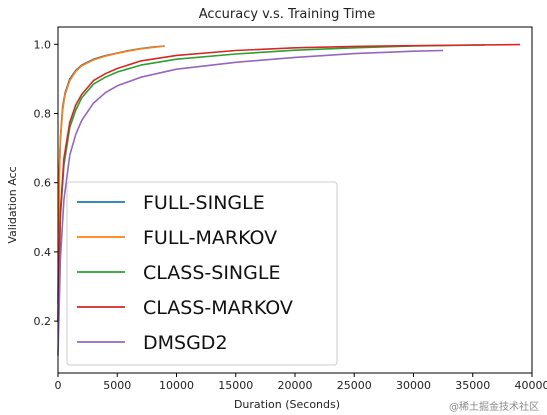 The image size is (547, 415). Describe the element at coordinates (218, 308) in the screenshot. I see `legend-label-class-markov: CLASS-MARKOV` at that location.